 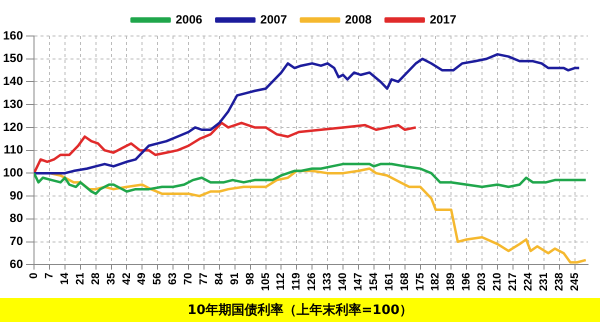 I want to click on text: 10年期国债利率（上年末利率=100）, so click(x=300, y=310).